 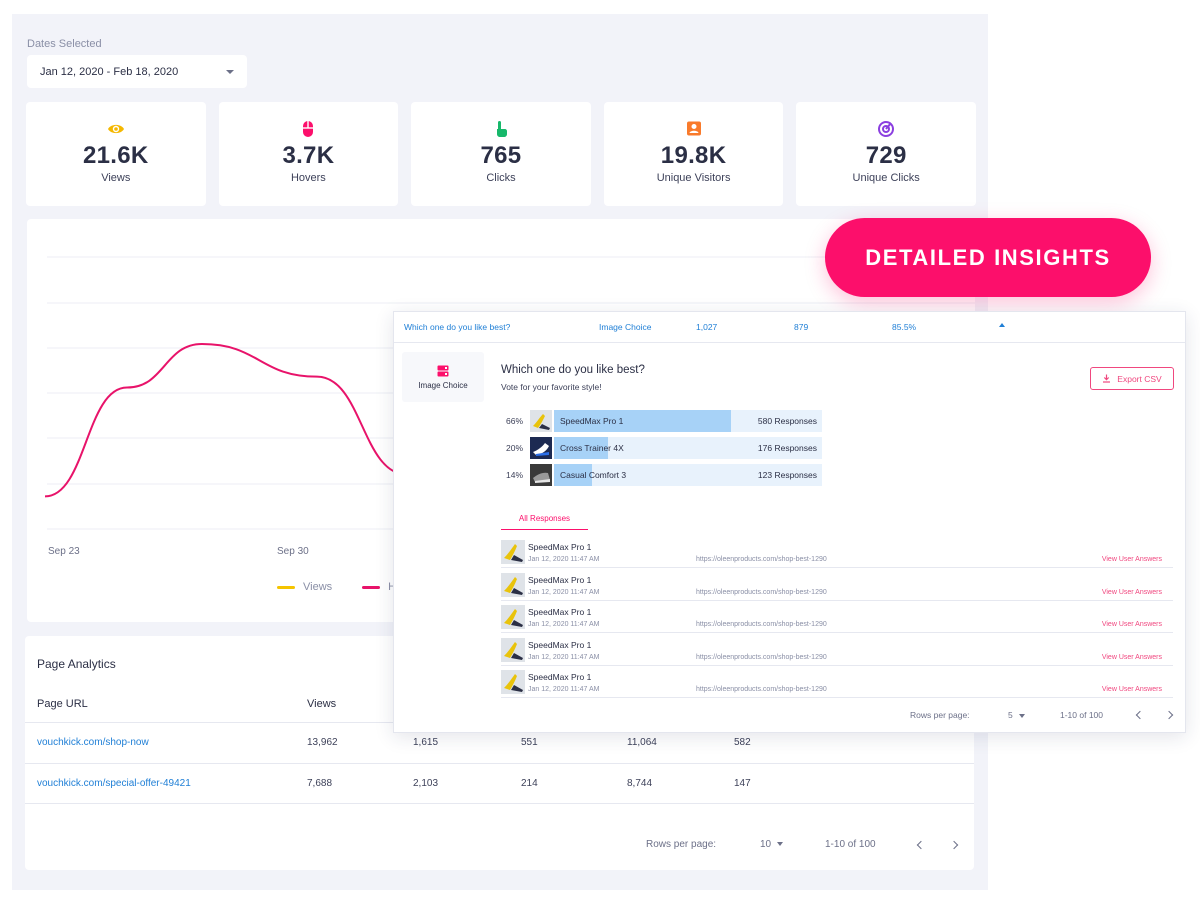 What do you see at coordinates (592, 448) in the screenshot?
I see `option-name: Cross Trainer 4X` at bounding box center [592, 448].